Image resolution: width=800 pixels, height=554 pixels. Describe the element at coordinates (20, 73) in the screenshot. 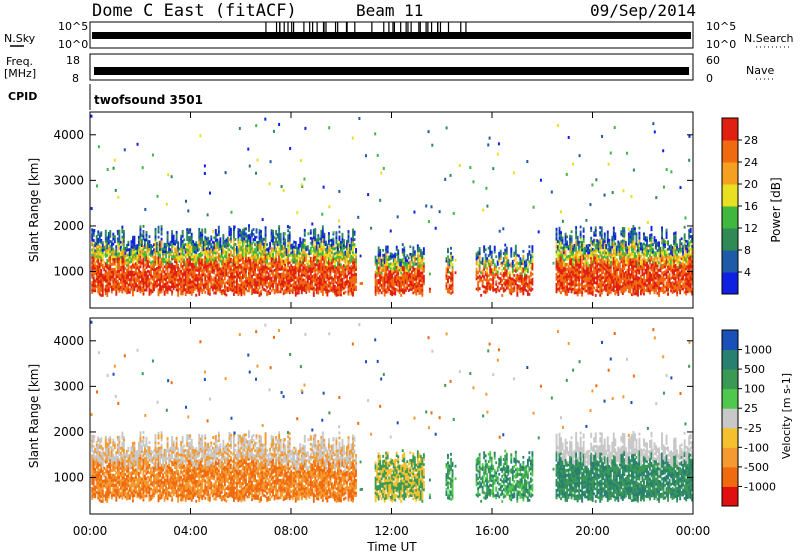

I see `freq-left-label-2: [MHz]` at that location.